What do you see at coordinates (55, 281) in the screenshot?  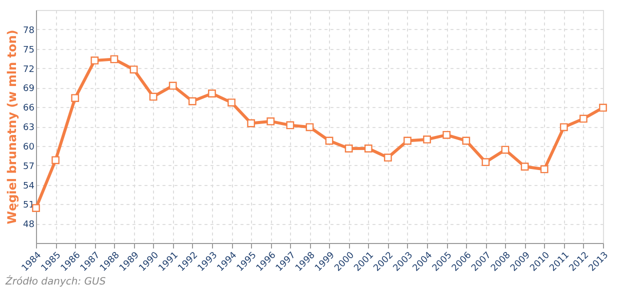 I see `text: Źródło danych: GUS` at bounding box center [55, 281].